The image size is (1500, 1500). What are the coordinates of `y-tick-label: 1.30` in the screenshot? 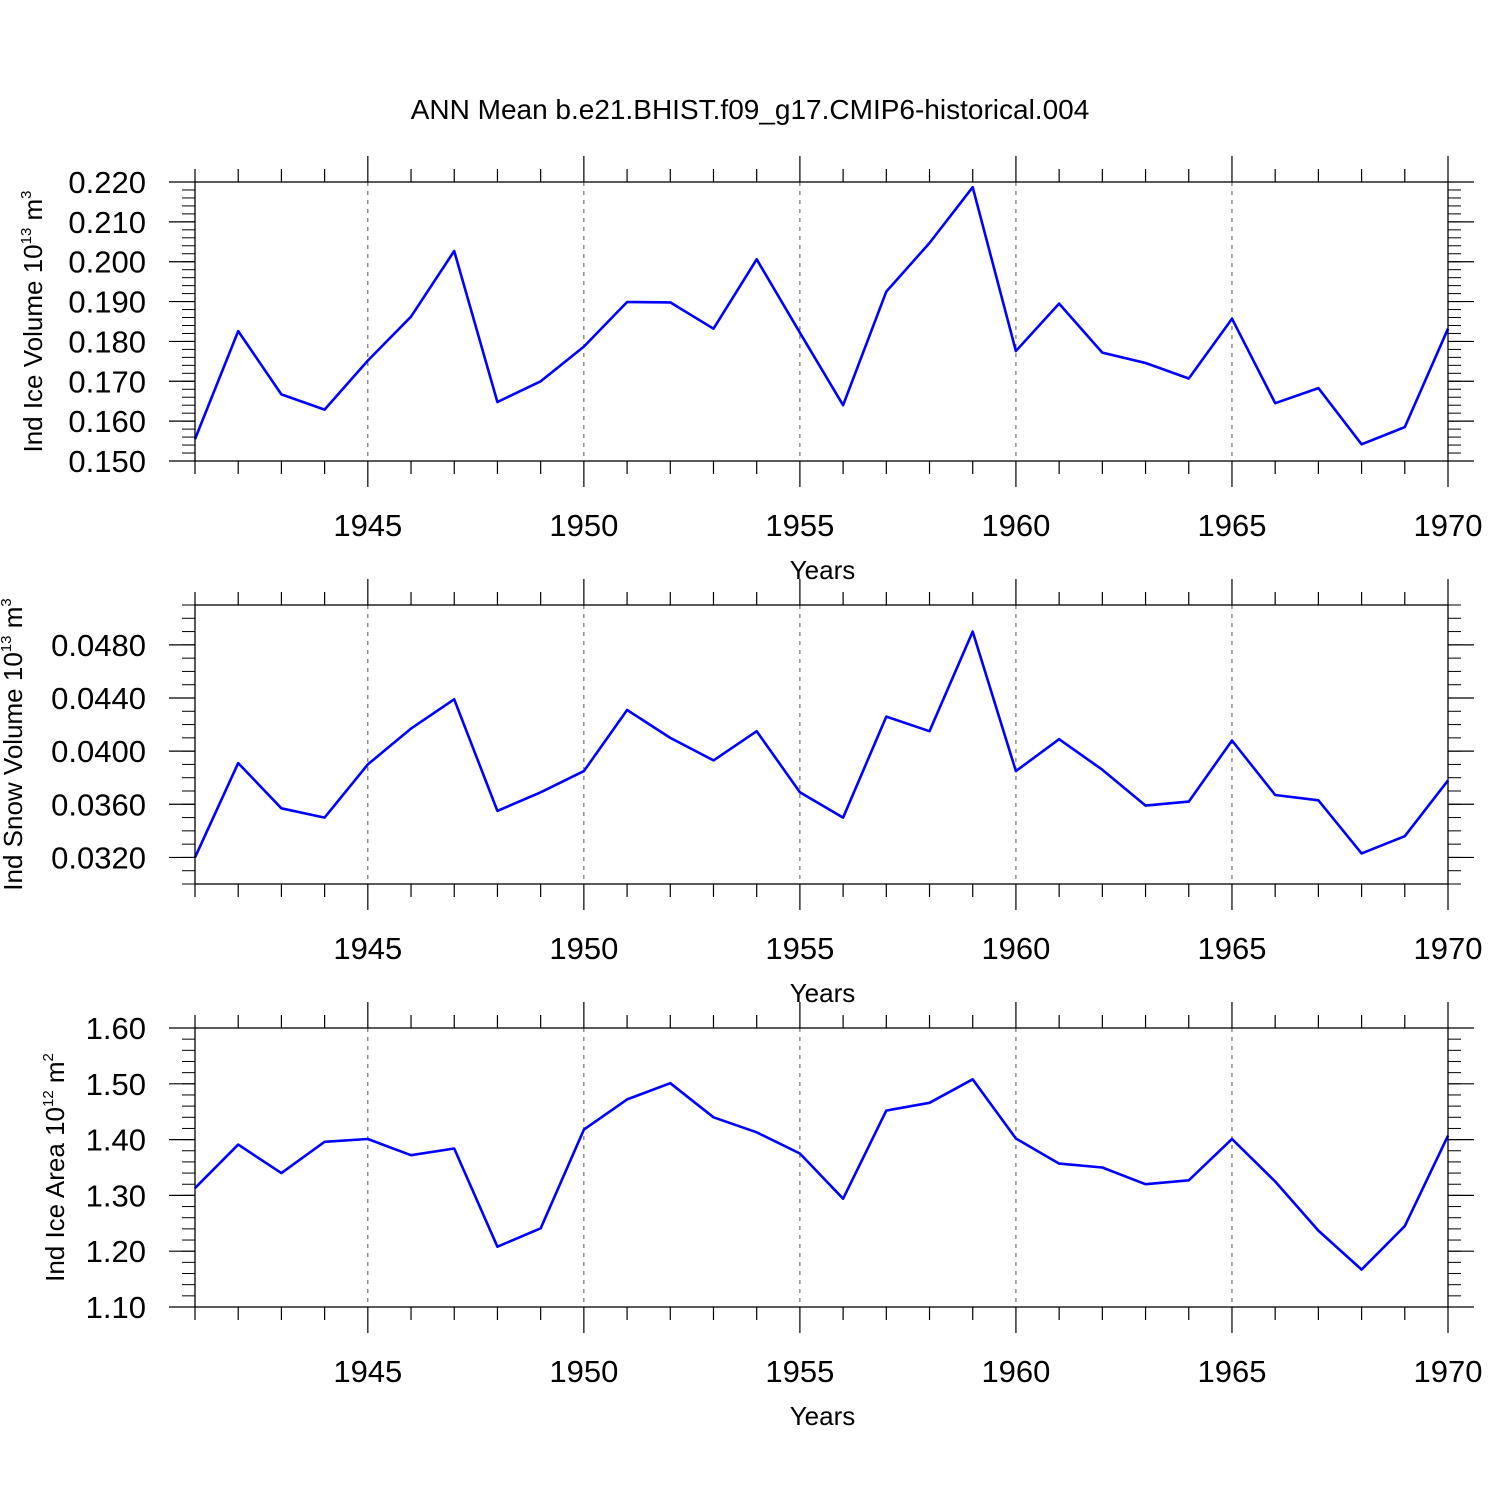 It's located at (116, 1195).